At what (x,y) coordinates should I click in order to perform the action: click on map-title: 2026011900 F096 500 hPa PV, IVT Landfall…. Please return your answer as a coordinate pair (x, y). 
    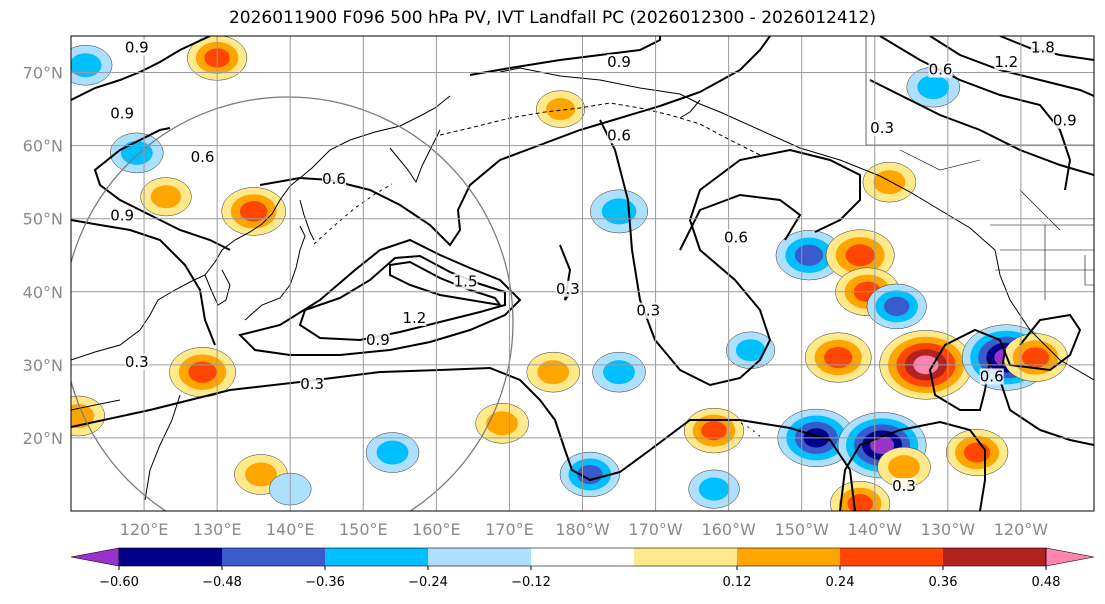
    Looking at the image, I should click on (552, 18).